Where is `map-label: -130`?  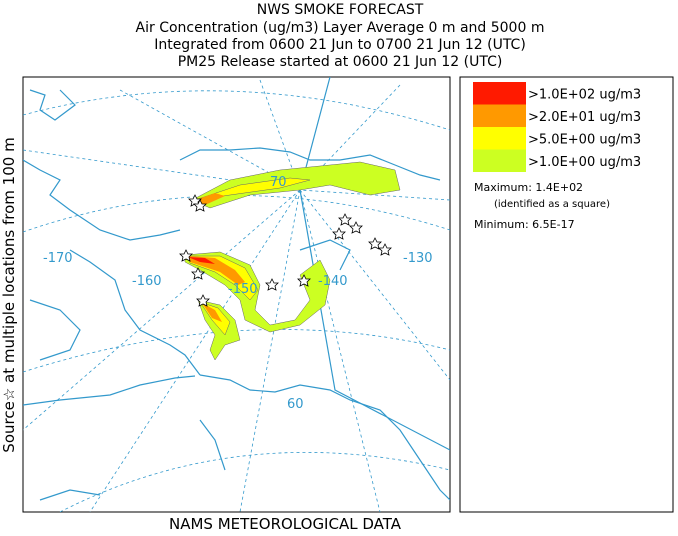 map-label: -130 is located at coordinates (418, 258).